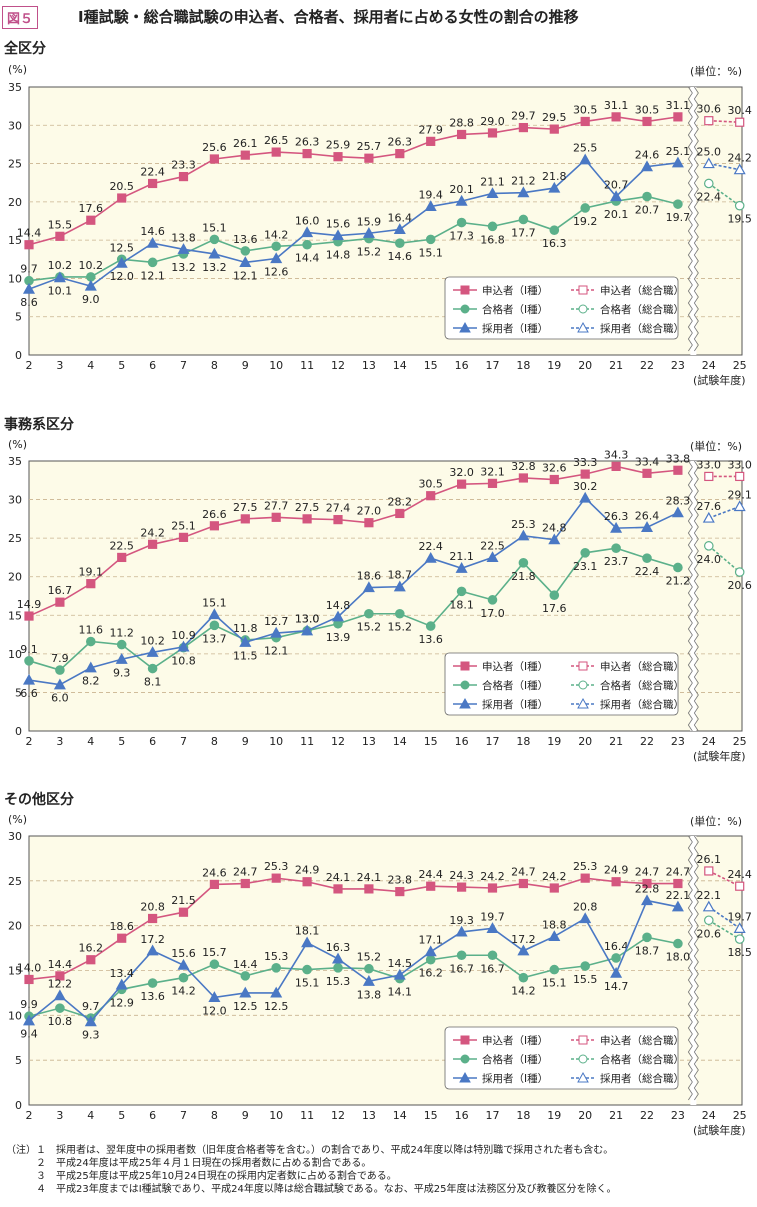 This screenshot has width=757, height=1207. What do you see at coordinates (60, 984) in the screenshot?
I see `data-label: 12.2` at bounding box center [60, 984].